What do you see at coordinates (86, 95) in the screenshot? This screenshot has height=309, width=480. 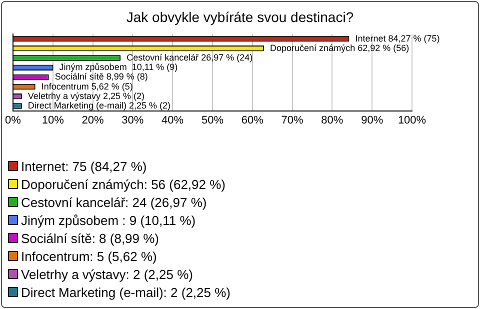 I see `data-label: Veletrhy a výstavy 2,25 % (2)` at bounding box center [86, 95].